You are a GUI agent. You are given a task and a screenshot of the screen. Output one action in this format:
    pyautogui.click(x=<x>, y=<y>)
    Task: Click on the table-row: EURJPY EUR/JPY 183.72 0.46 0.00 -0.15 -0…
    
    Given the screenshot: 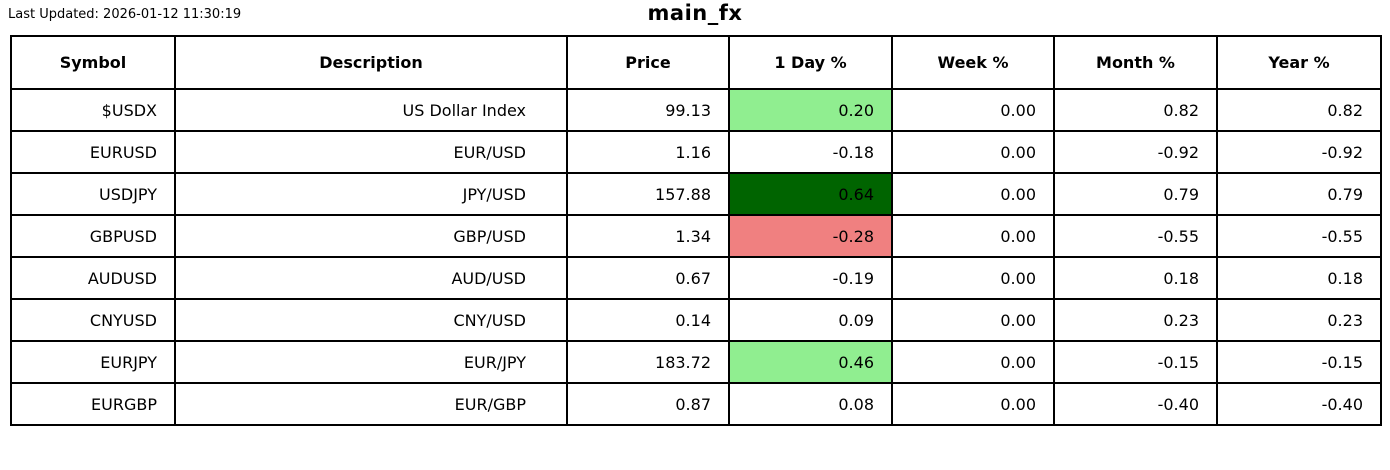 What is the action you would take?
    pyautogui.click(x=696, y=362)
    